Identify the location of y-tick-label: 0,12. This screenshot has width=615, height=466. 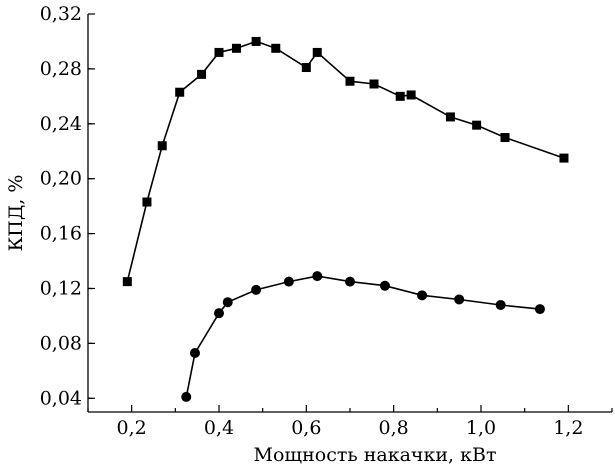
(61, 288).